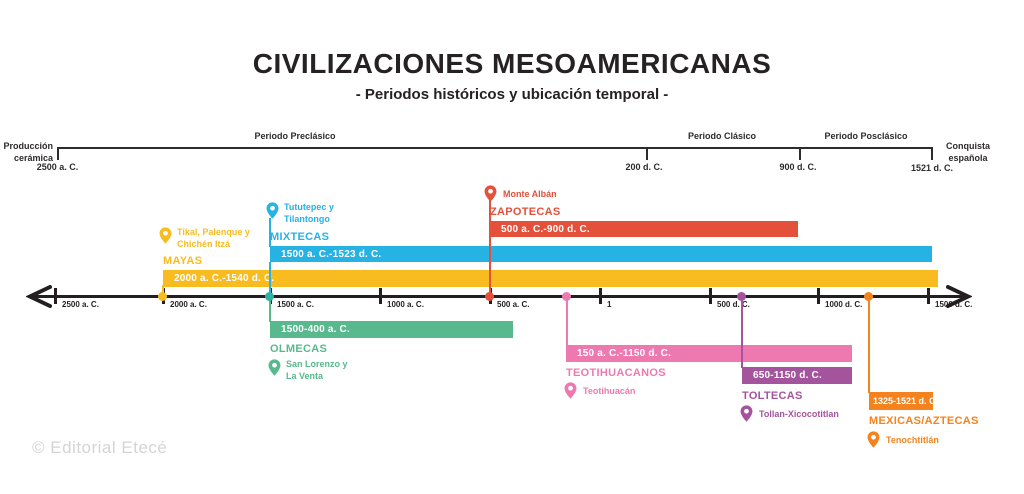  Describe the element at coordinates (530, 194) in the screenshot. I see `location-zapotecas: Monte Albán` at that location.